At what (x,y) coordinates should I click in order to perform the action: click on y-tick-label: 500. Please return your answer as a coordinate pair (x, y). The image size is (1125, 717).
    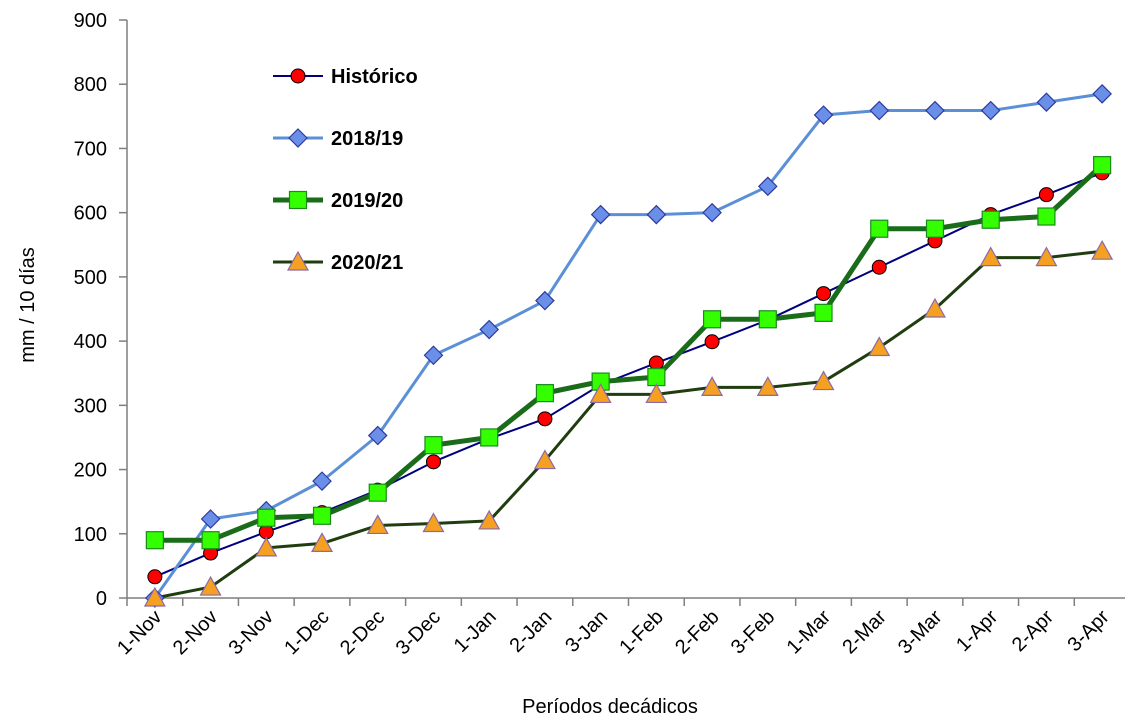
    Looking at the image, I should click on (90, 278).